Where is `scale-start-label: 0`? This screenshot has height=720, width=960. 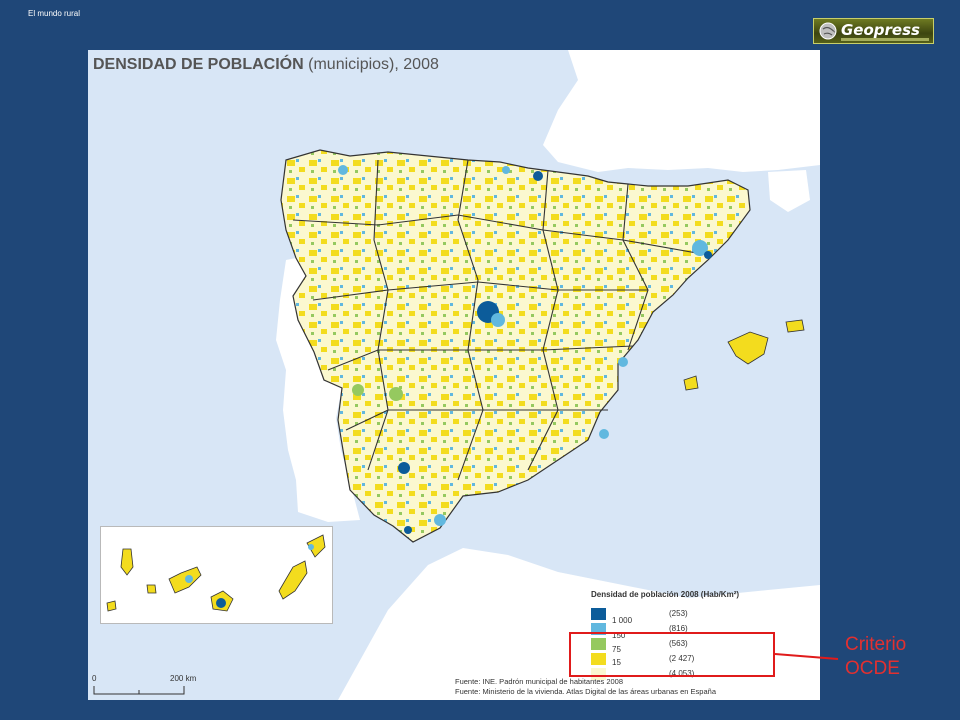
scale-start-label: 0 is located at coordinates (94, 678).